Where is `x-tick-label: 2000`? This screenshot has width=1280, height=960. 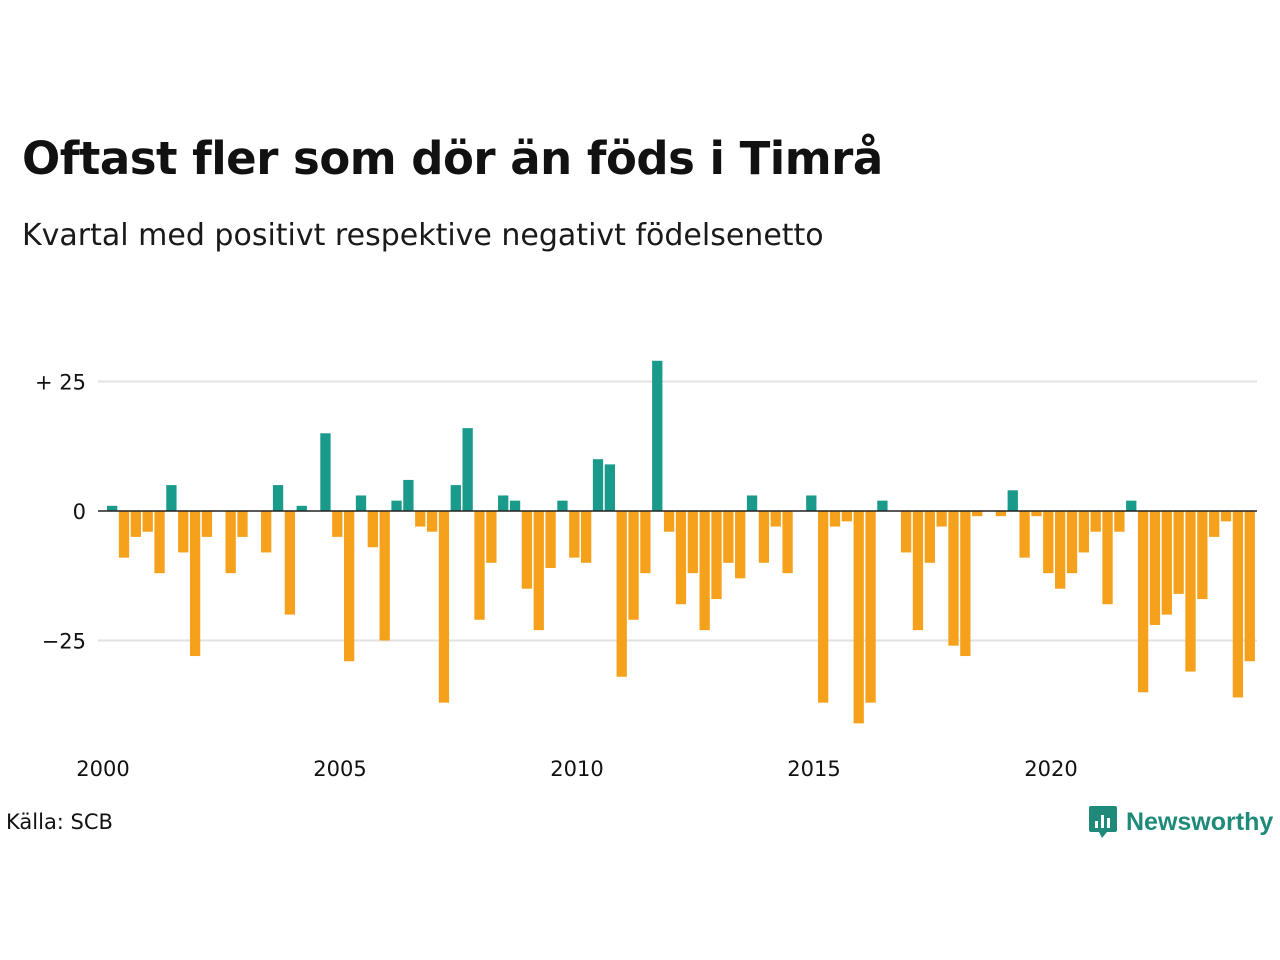 x-tick-label: 2000 is located at coordinates (102, 769).